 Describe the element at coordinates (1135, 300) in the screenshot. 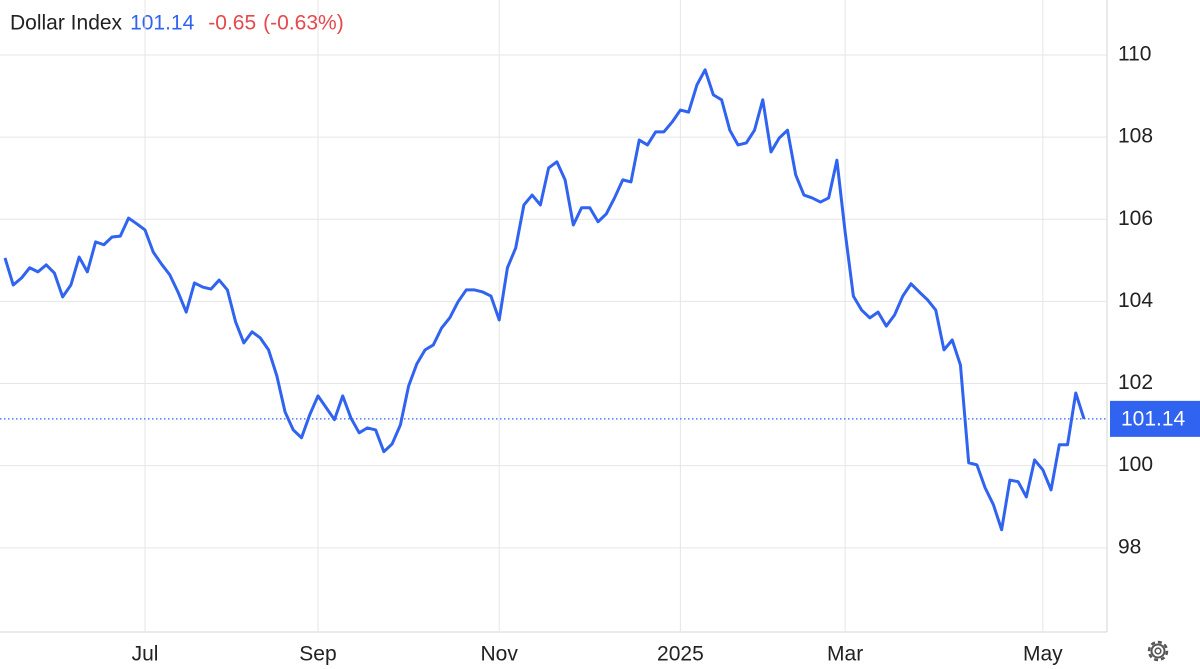

I see `y-tick-label: 104` at that location.